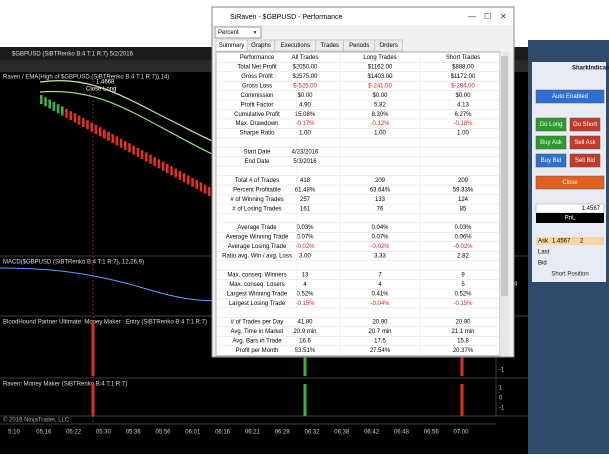 This screenshot has width=609, height=459. What do you see at coordinates (380, 200) in the screenshot?
I see `cell: 133` at bounding box center [380, 200].